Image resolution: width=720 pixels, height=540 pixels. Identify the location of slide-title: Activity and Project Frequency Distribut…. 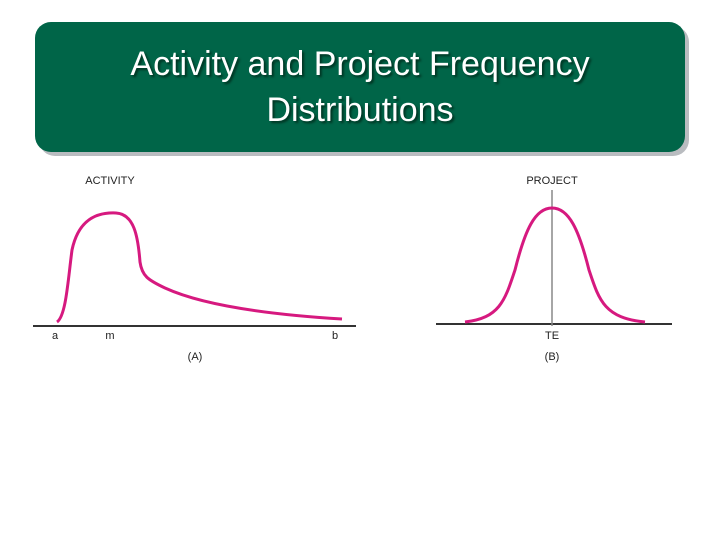
(360, 87).